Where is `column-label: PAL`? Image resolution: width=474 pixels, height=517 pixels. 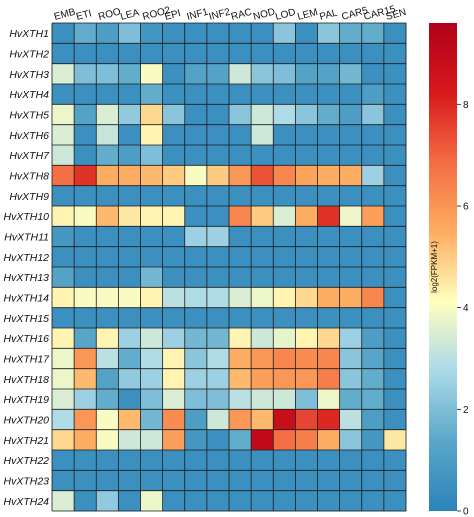 column-label: PAL is located at coordinates (328, 14).